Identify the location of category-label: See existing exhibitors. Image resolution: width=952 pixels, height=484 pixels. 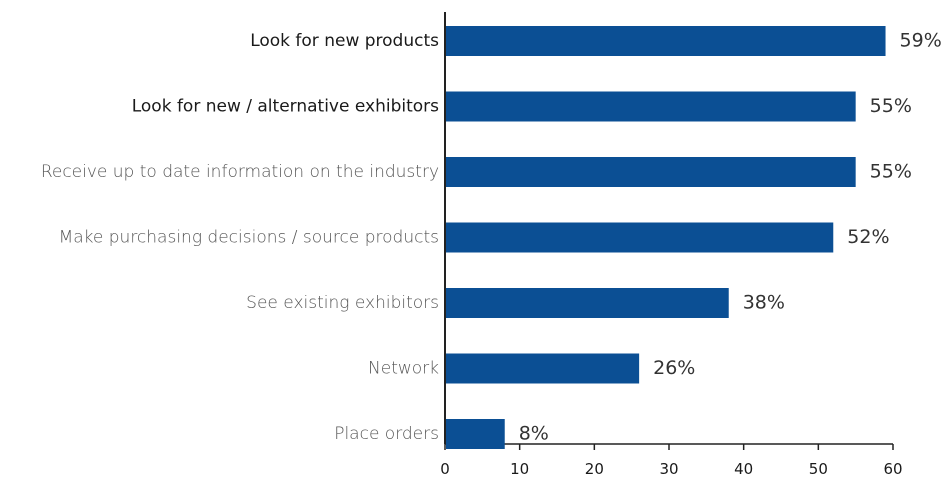
(342, 303).